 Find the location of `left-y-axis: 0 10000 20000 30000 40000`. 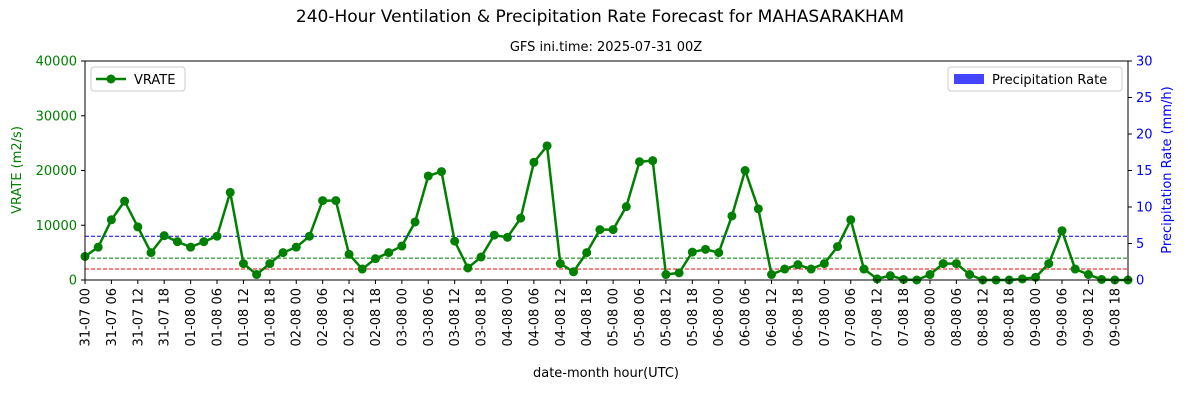

left-y-axis: 0 10000 20000 30000 40000 is located at coordinates (60, 172).